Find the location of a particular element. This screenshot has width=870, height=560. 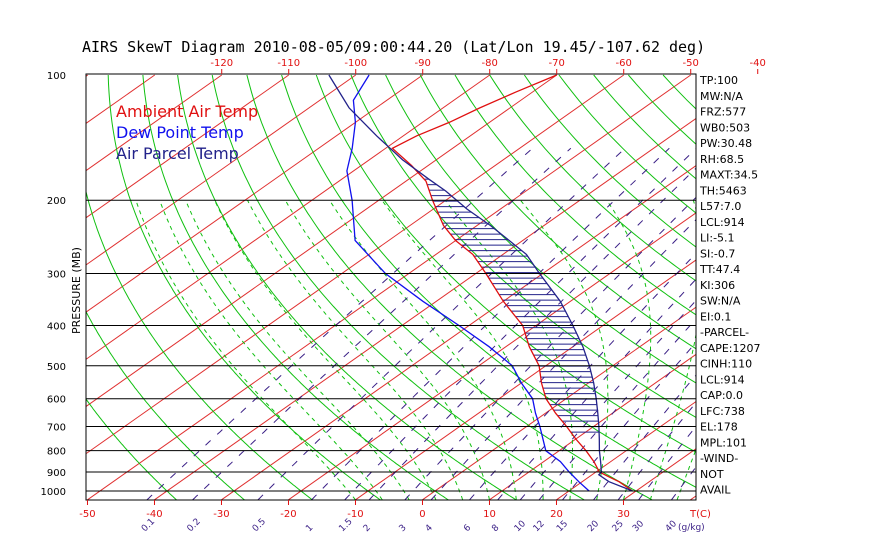

index-entry: L57:7.0 is located at coordinates (720, 206).